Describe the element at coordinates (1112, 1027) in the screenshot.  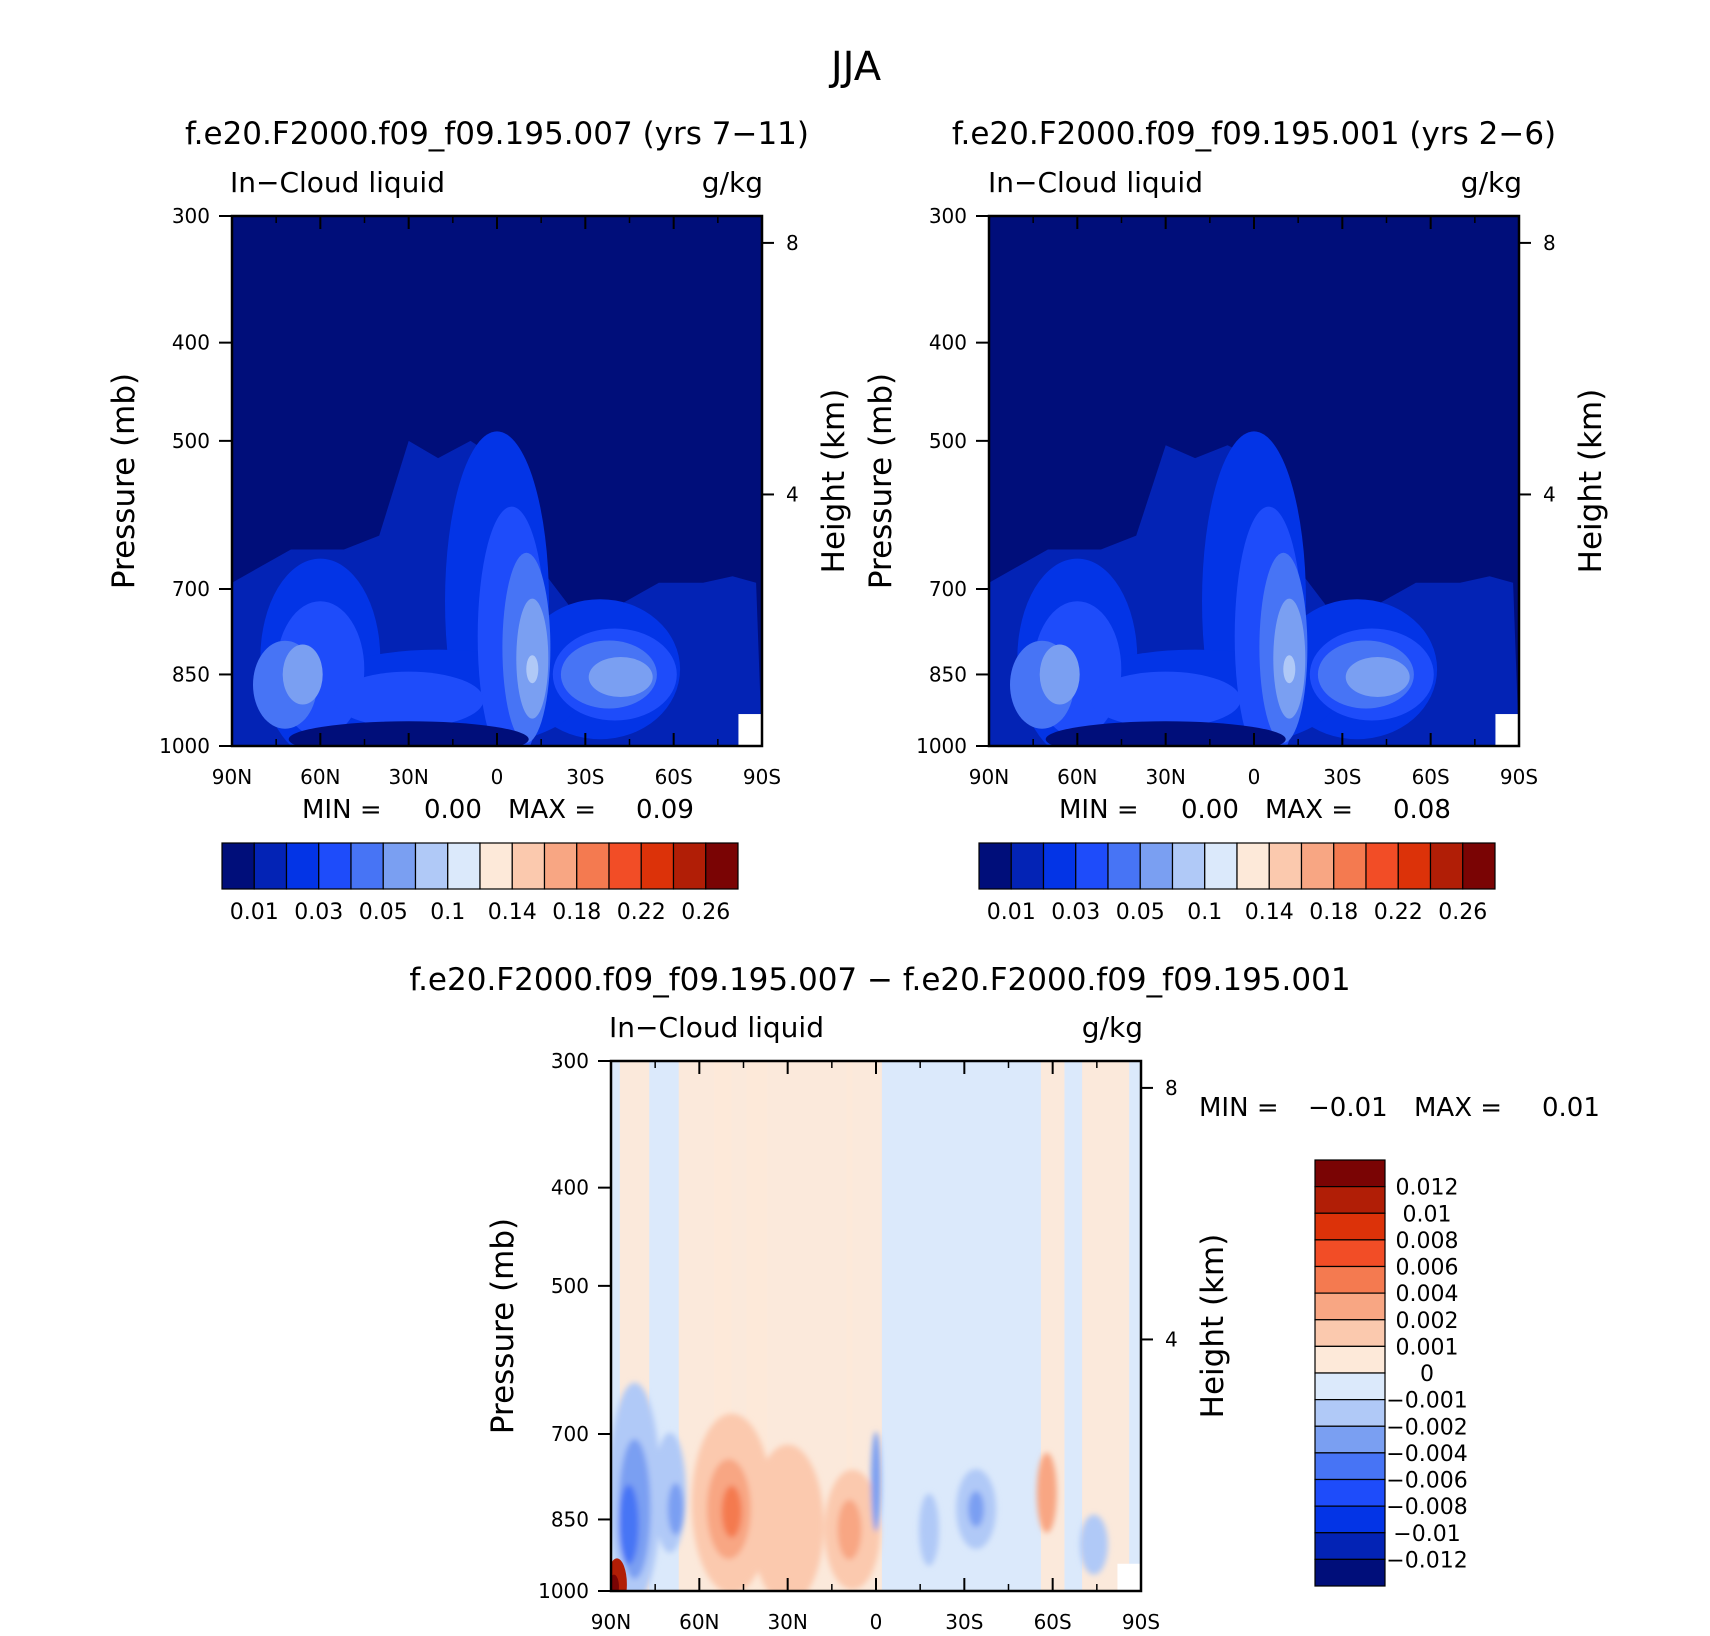
I see `panel-units-label: g/kg` at that location.